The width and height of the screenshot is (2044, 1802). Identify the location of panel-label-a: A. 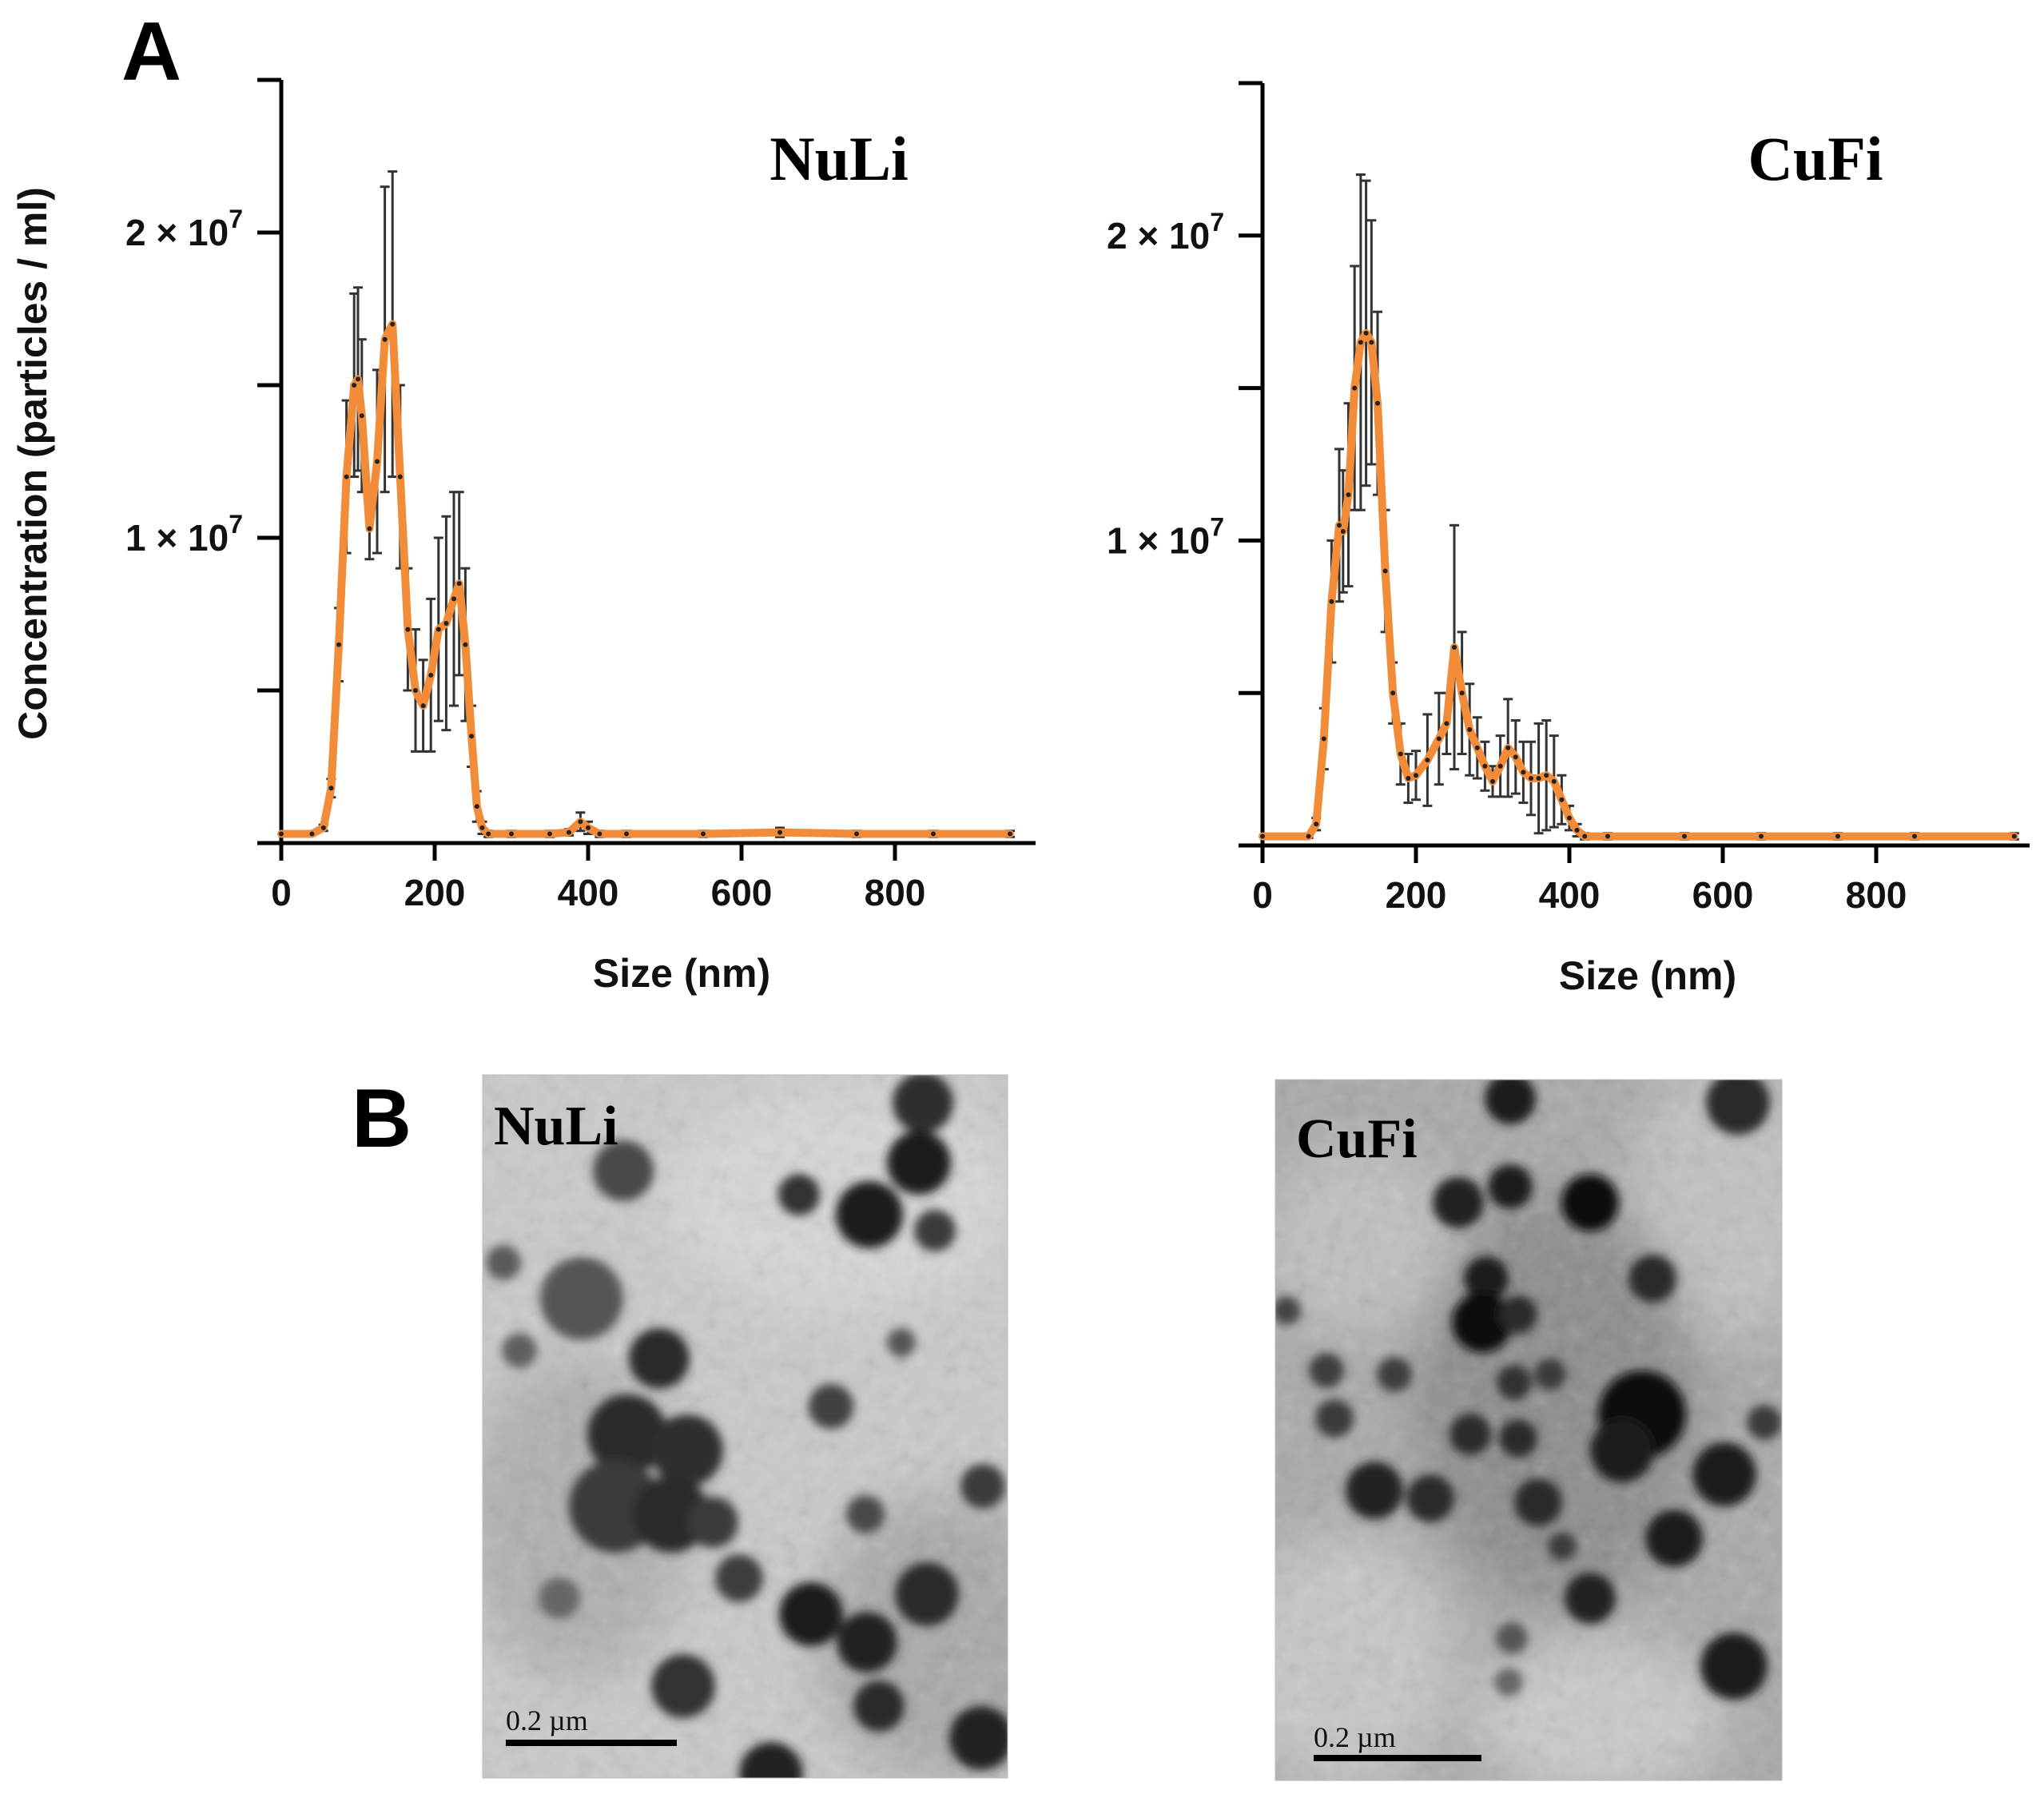
(151, 52).